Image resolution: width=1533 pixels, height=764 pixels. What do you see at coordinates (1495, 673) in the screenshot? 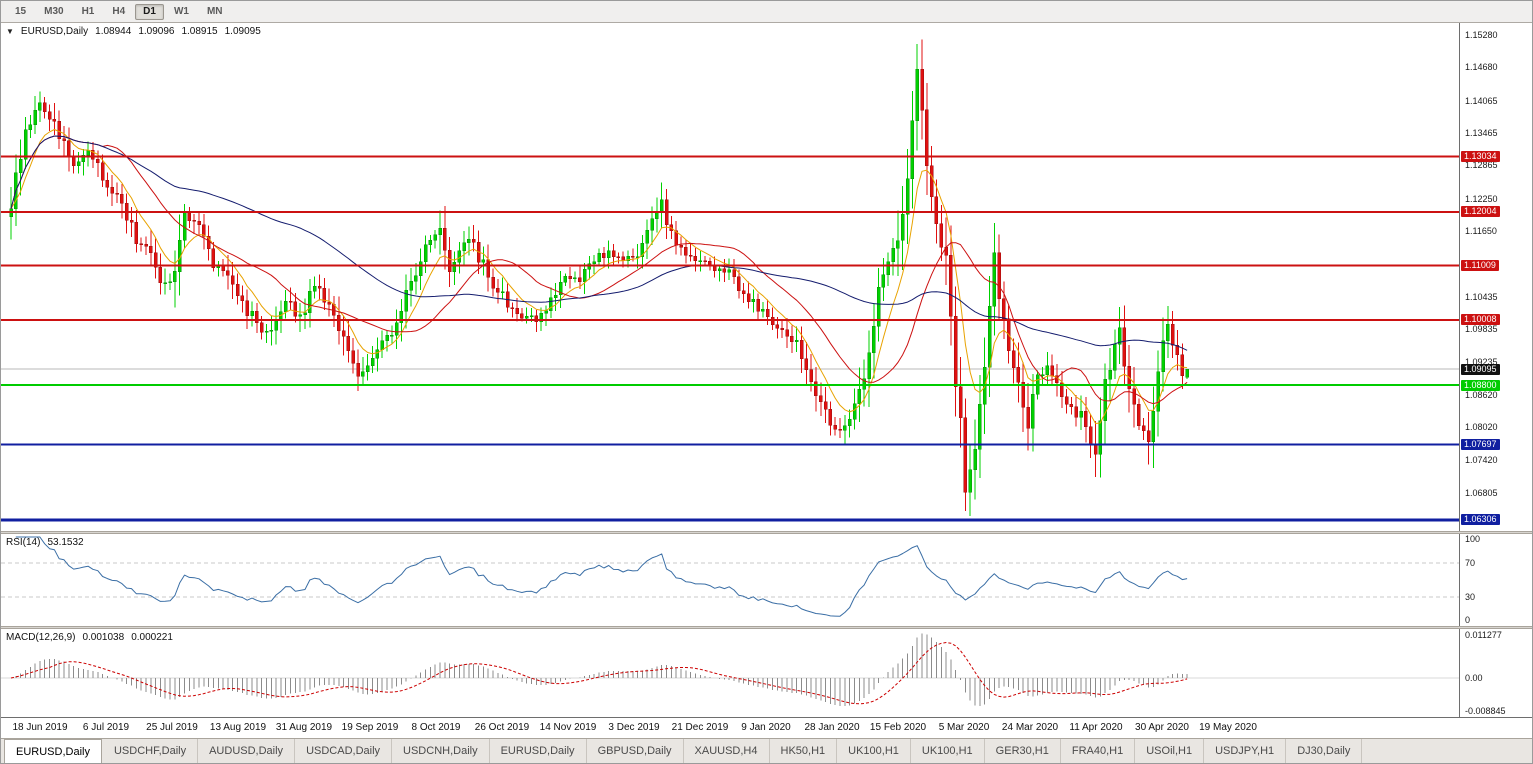
I see `macd-axis: 0.011277 0.00 -0.008845` at bounding box center [1495, 673].